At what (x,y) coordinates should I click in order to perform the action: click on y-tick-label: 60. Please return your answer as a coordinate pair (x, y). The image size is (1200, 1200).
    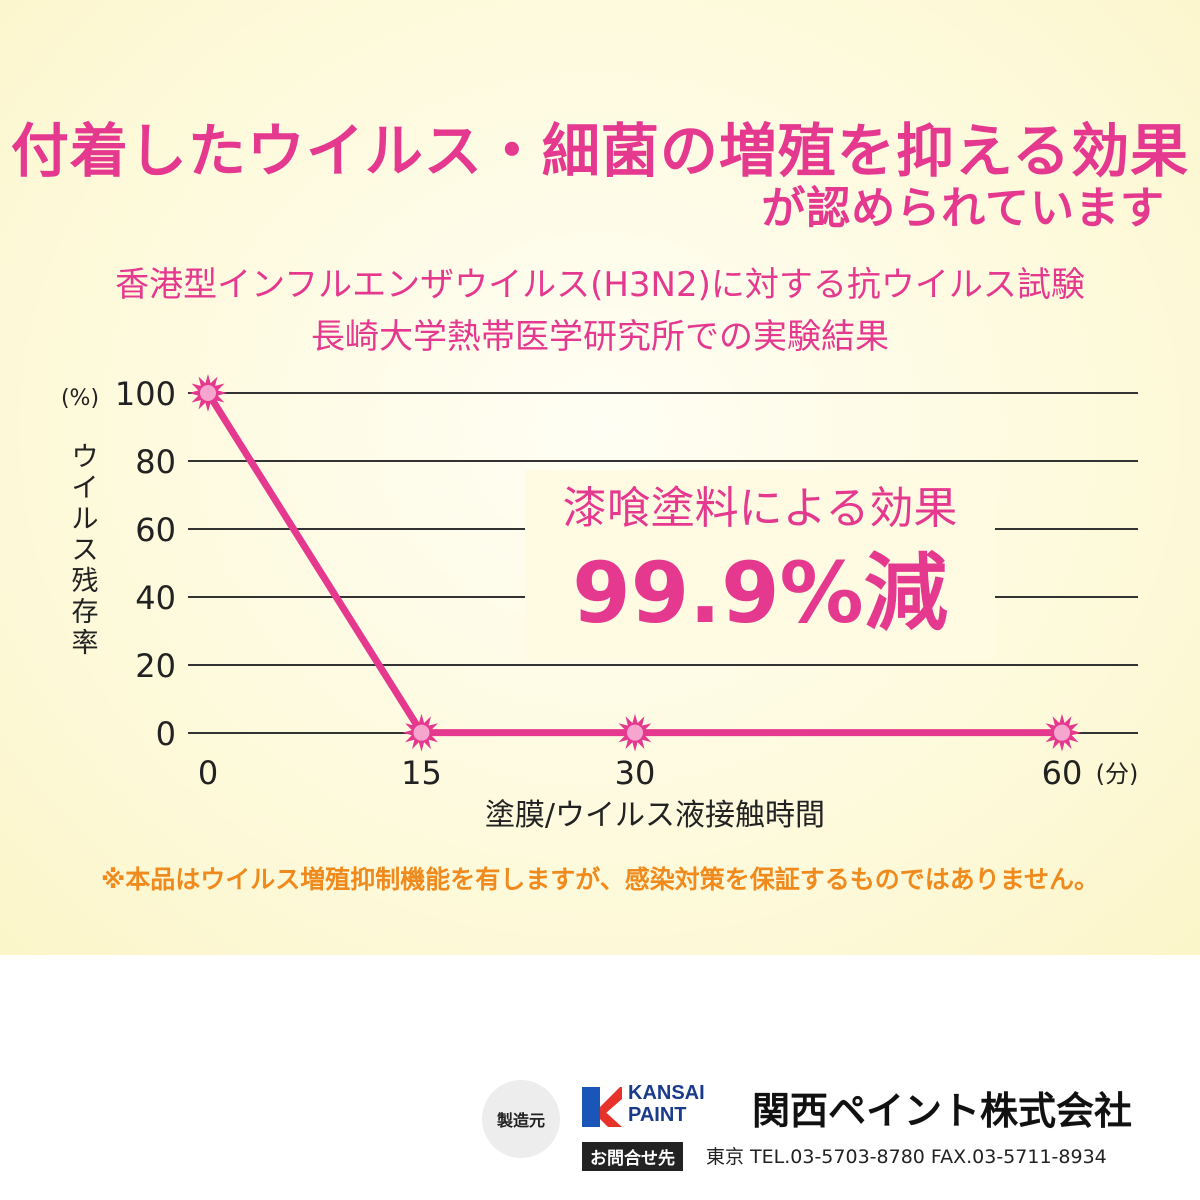
    Looking at the image, I should click on (155, 530).